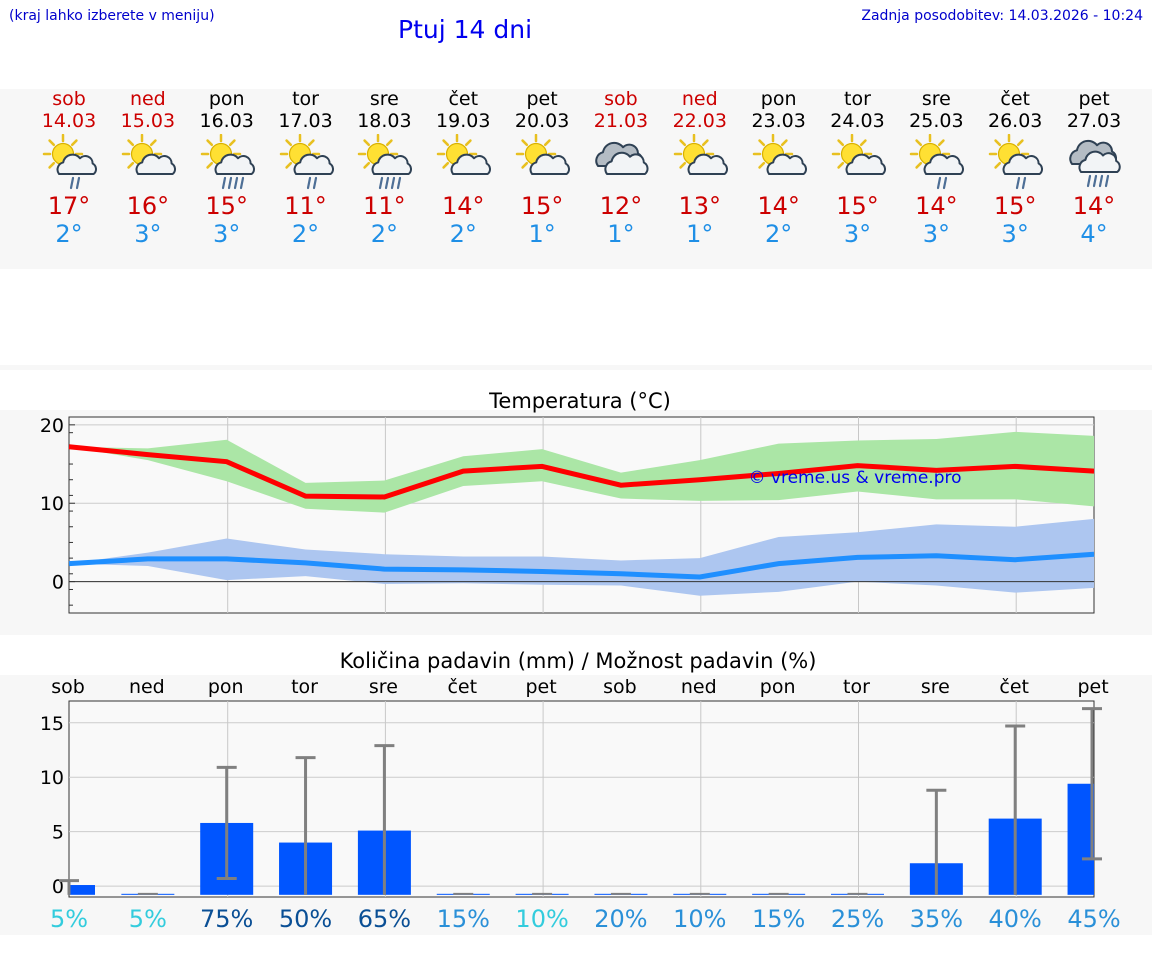  Describe the element at coordinates (1095, 163) in the screenshot. I see `cloud-rain-icon` at that location.